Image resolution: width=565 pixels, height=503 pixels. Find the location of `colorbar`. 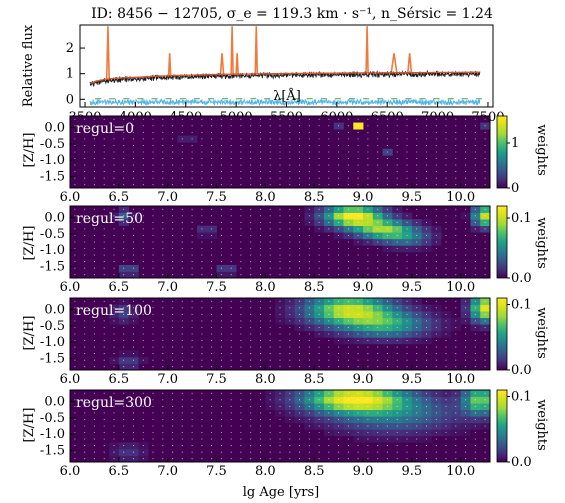

colorbar is located at coordinates (502, 426).